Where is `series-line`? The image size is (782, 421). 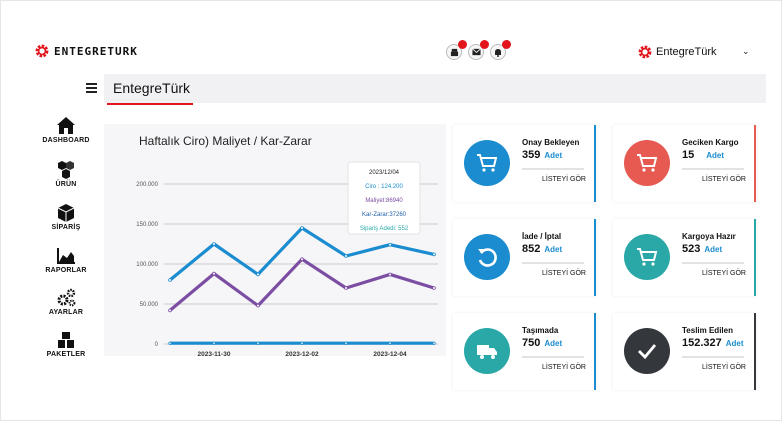
series-line is located at coordinates (301, 284).